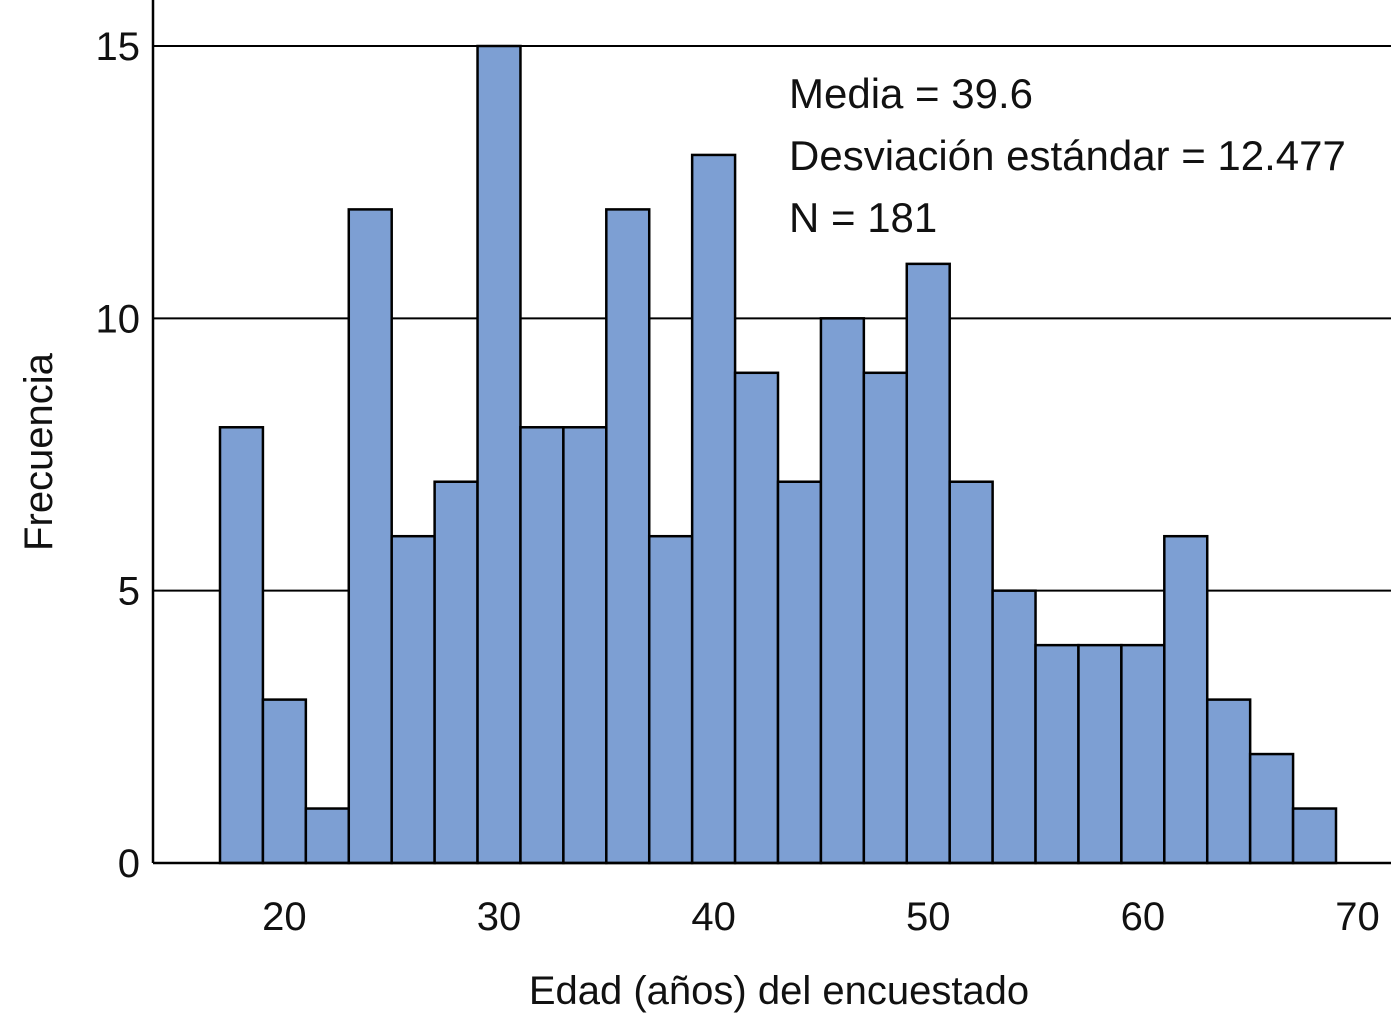 The image size is (1391, 1024). Describe the element at coordinates (118, 455) in the screenshot. I see `y-tick-labels: 0 5 10 15` at that location.